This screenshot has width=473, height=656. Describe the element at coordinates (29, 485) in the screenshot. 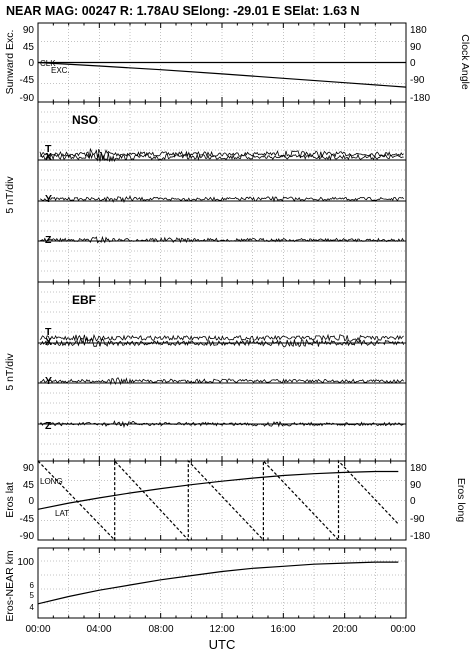

I see `ytick-lat-45: 45` at that location.